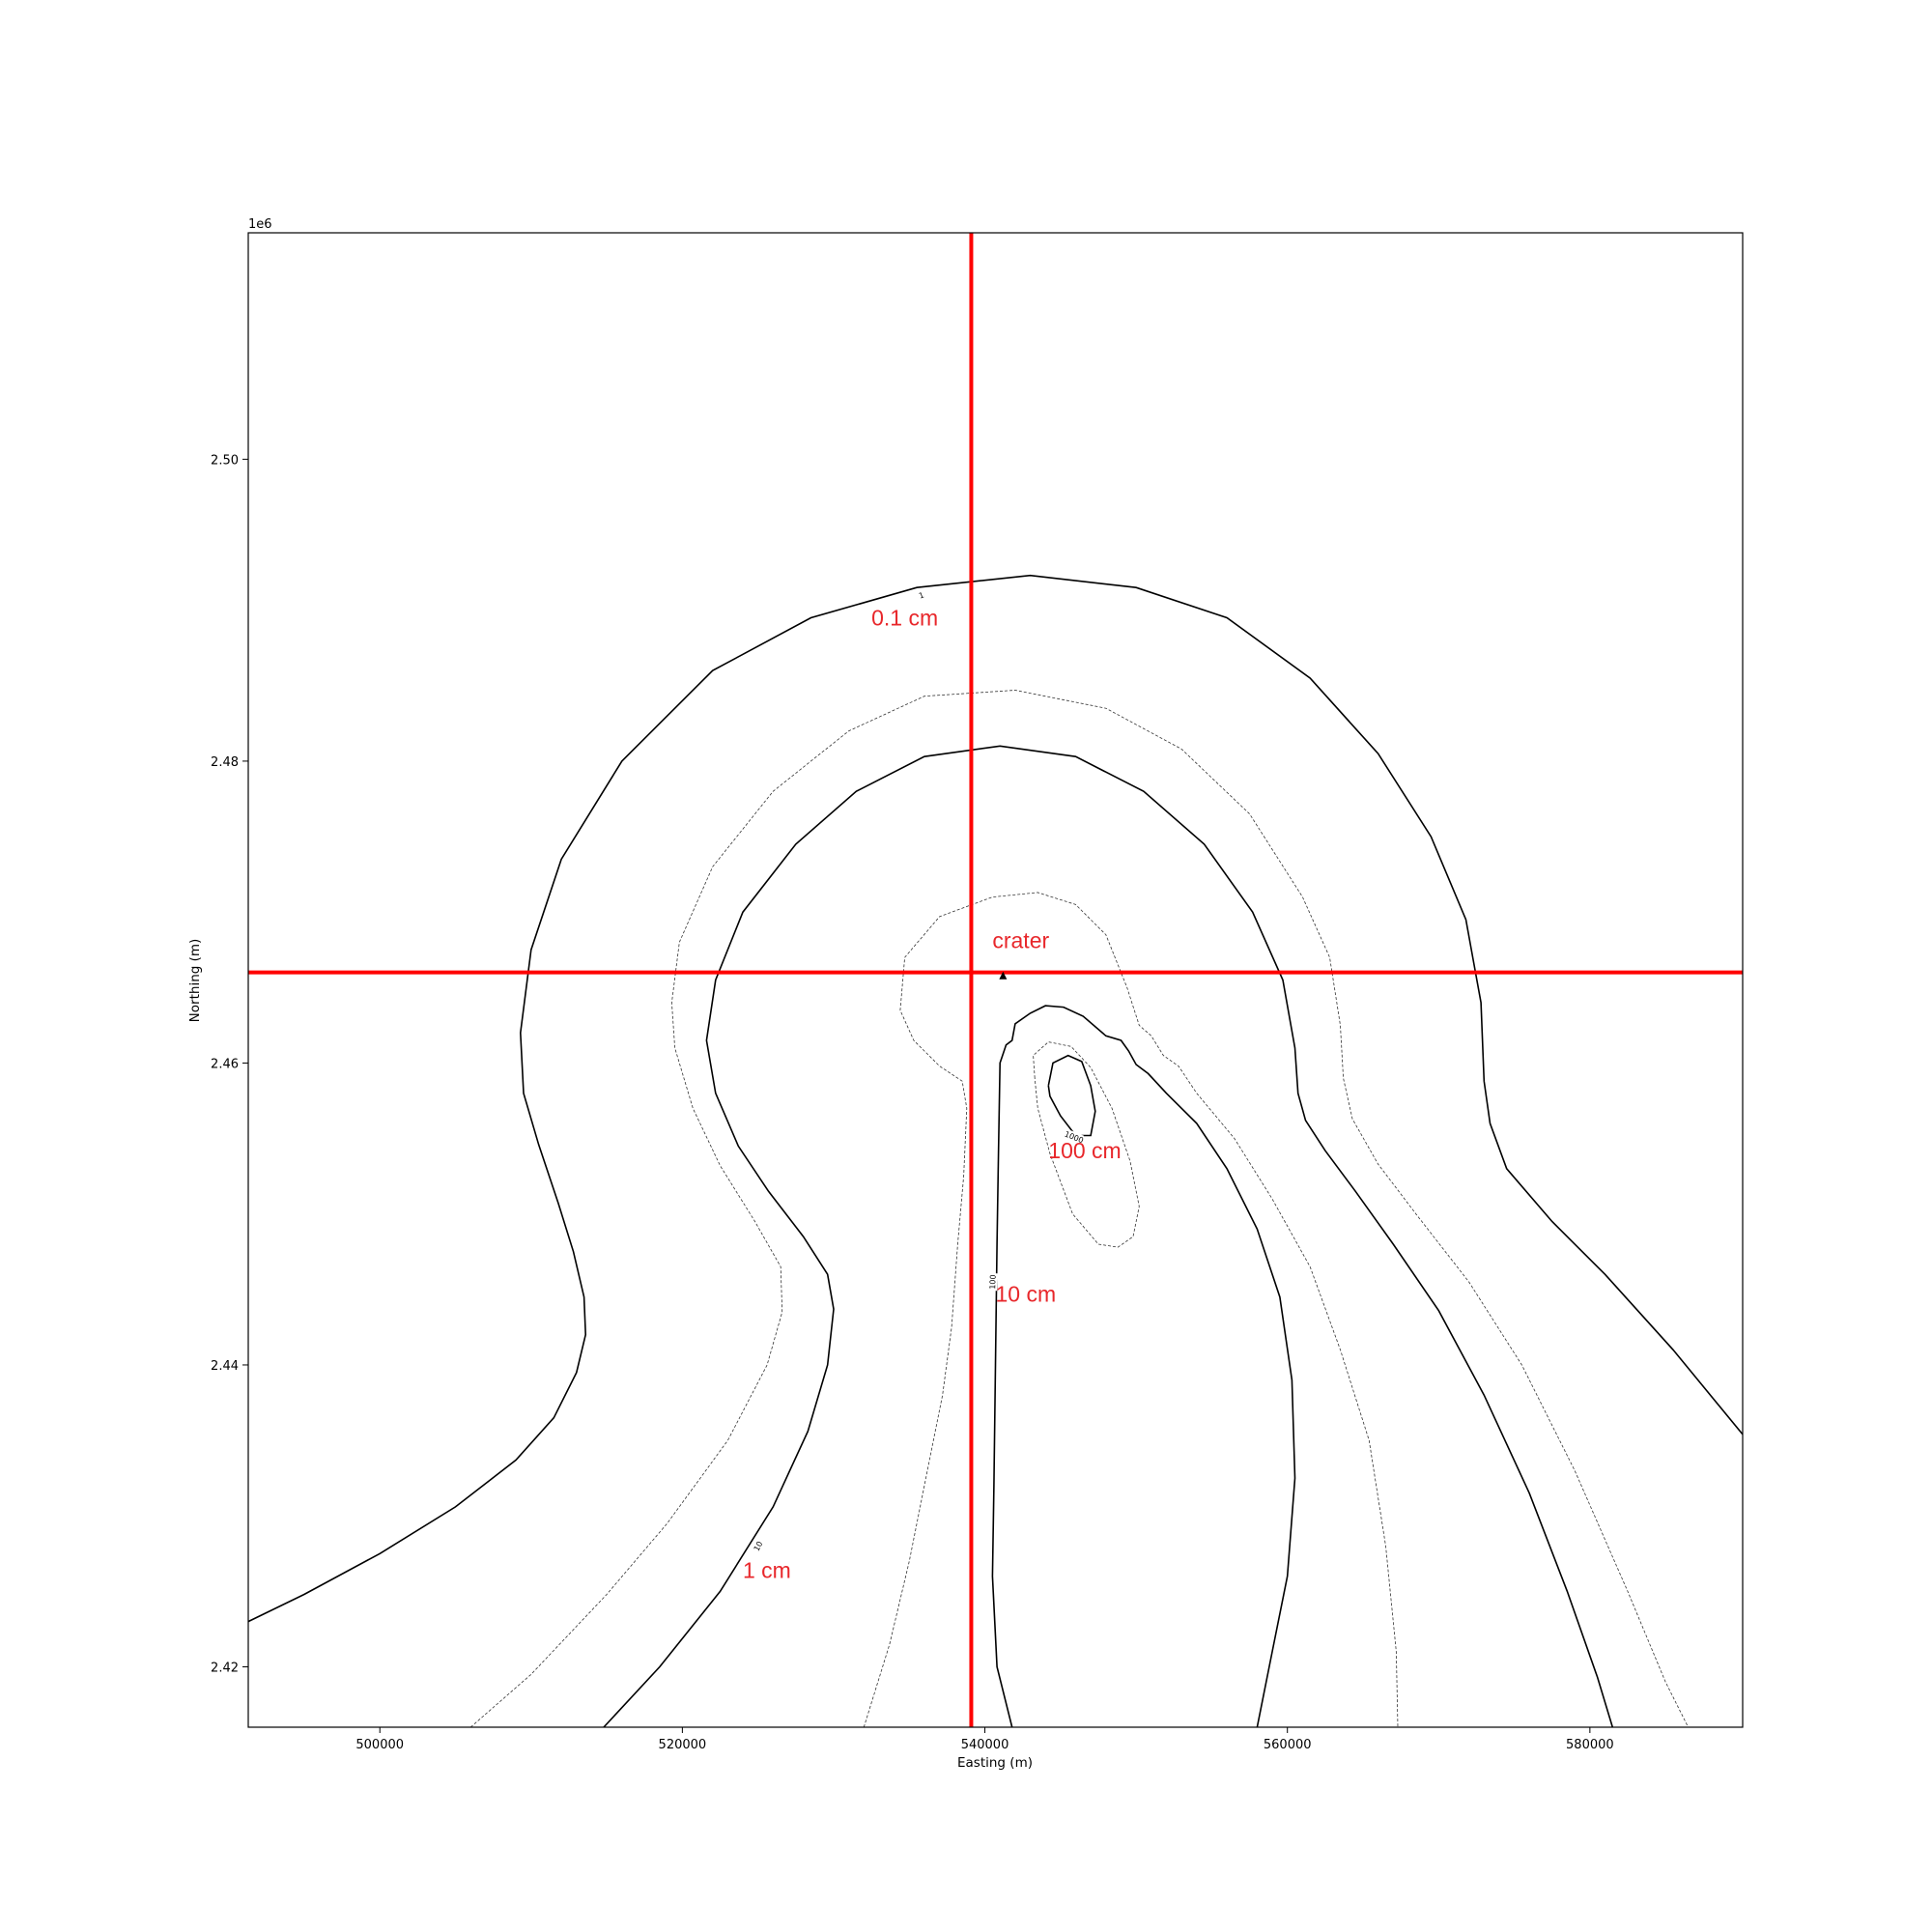  I want to click on y-tick-label: 2.46, so click(225, 1064).